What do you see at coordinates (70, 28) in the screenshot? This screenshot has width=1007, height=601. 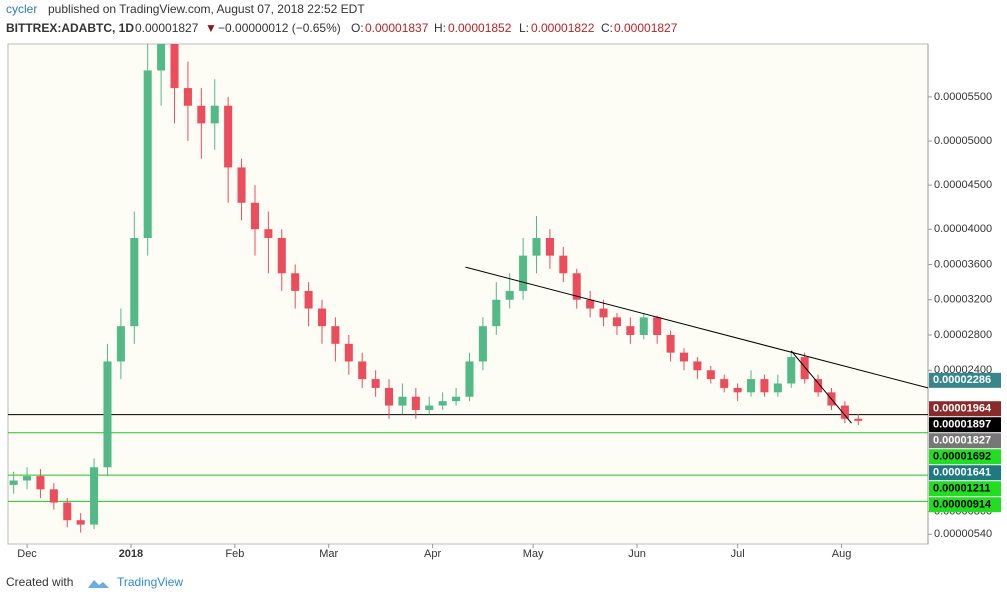 I see `symbol: BITTREX:ADABTC, 1D` at bounding box center [70, 28].